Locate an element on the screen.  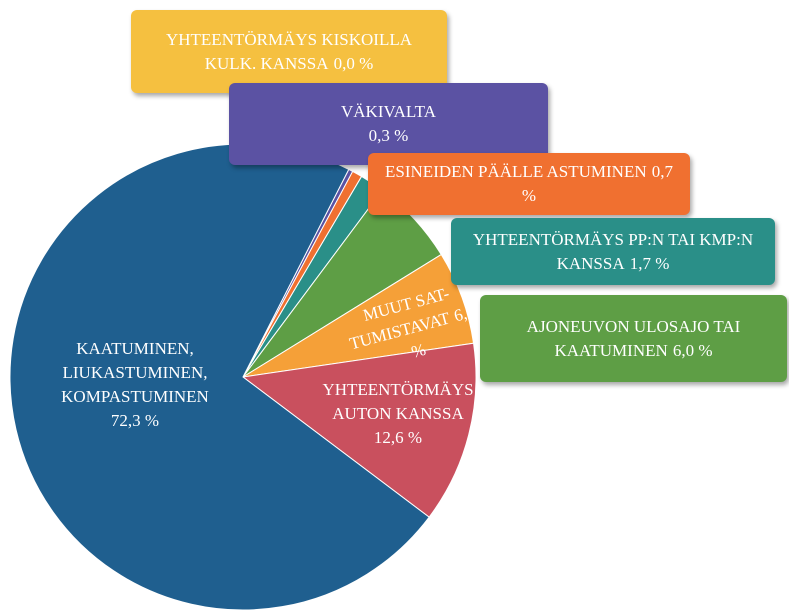
value-label: 0,0 % is located at coordinates (353, 63).